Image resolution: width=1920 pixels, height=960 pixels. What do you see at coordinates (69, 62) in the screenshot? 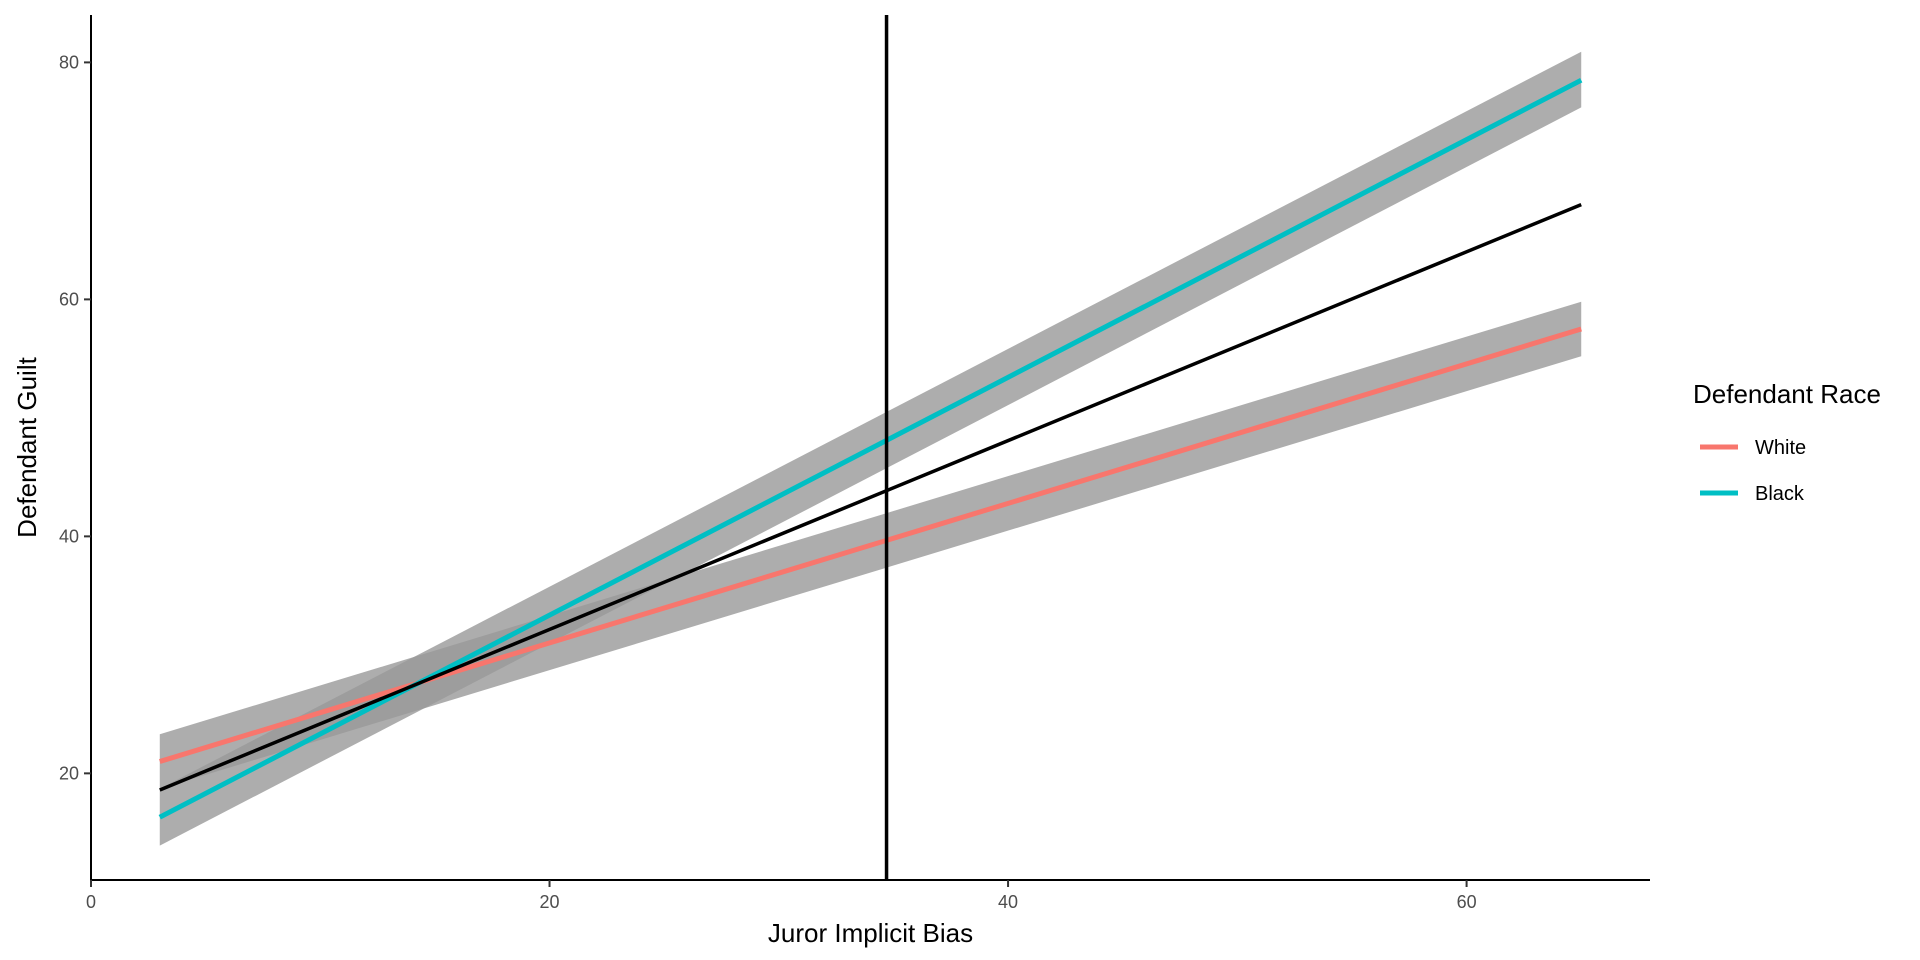
I see `y-tick-label: 80` at bounding box center [69, 62].